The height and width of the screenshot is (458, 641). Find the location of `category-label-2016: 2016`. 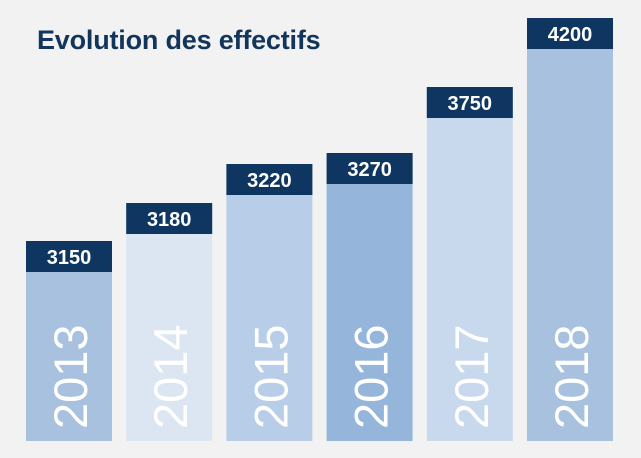

category-label-2016: 2016 is located at coordinates (371, 376).